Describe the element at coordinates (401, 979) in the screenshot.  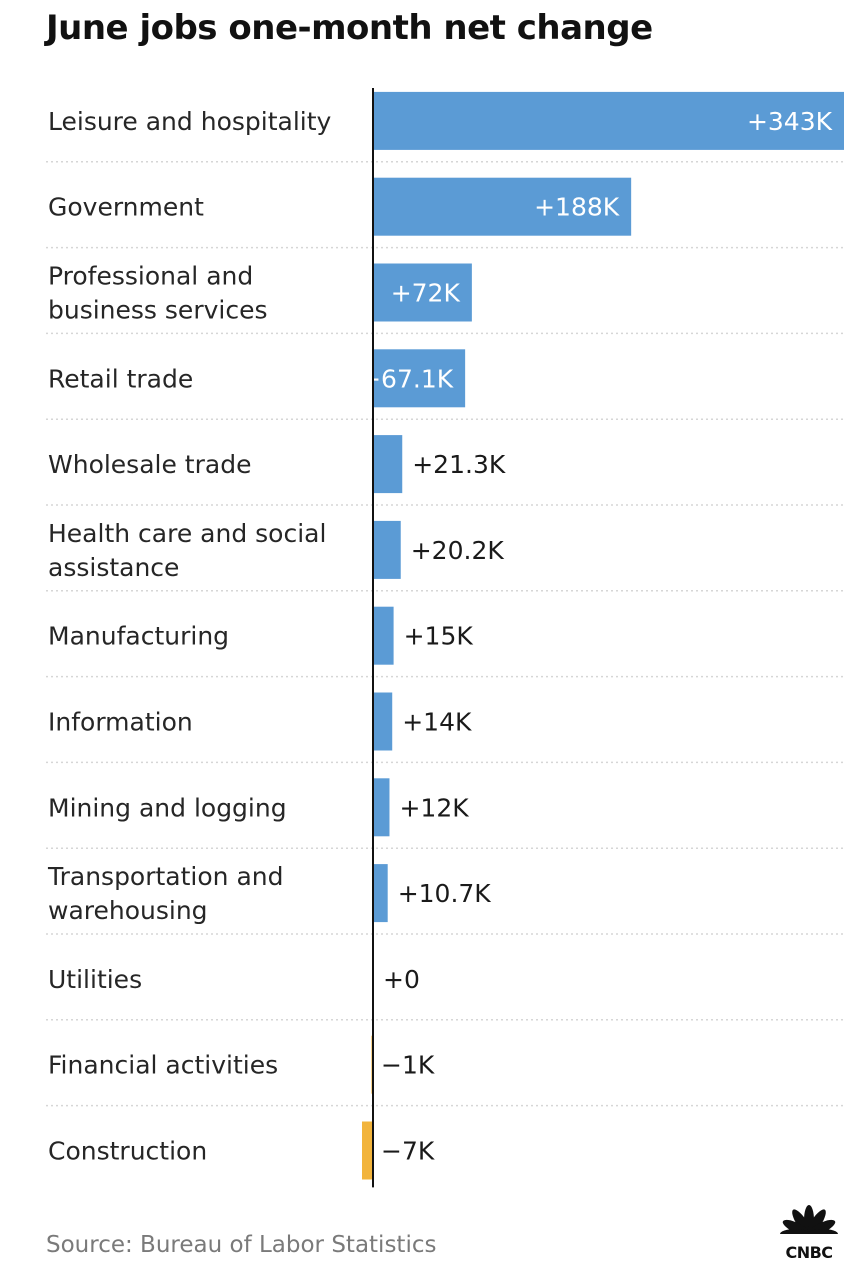
I see `data-label: +0` at that location.